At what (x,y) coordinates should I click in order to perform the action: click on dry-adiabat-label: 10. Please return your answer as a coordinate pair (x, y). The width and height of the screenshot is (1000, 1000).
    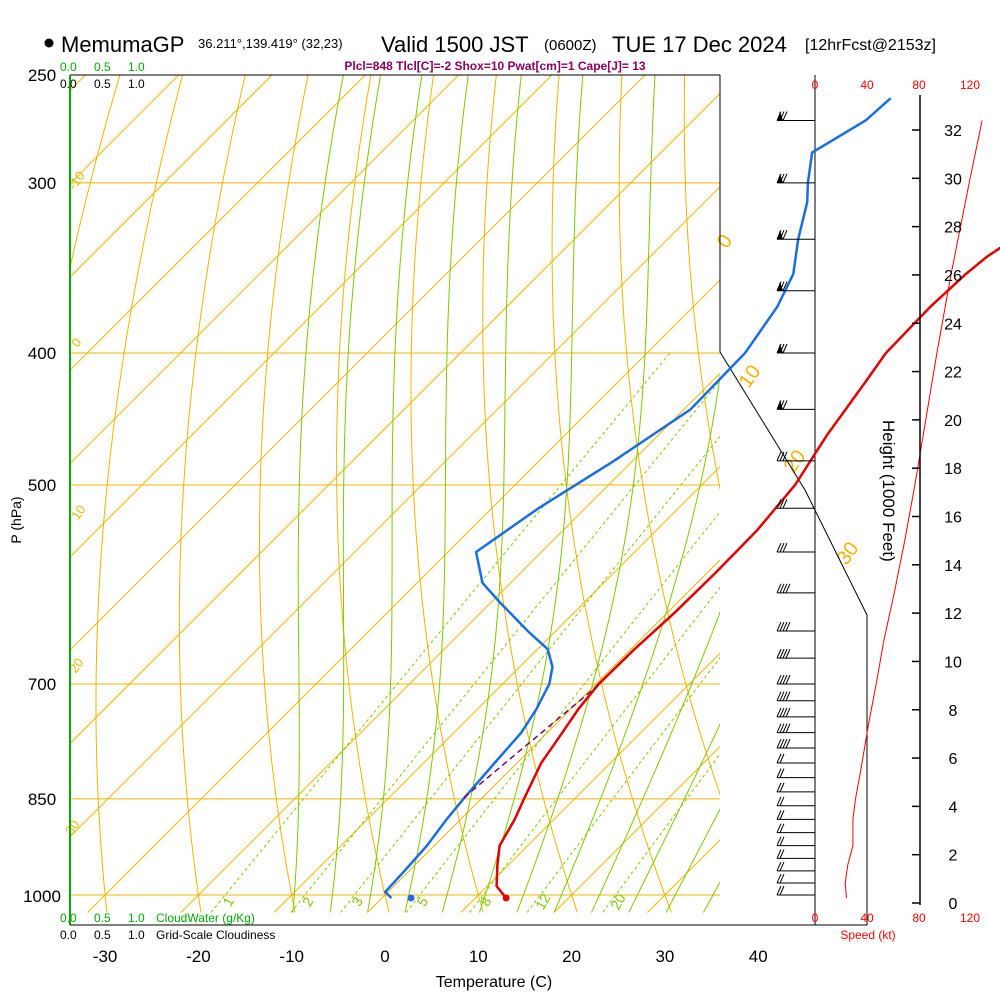
    Looking at the image, I should click on (78, 512).